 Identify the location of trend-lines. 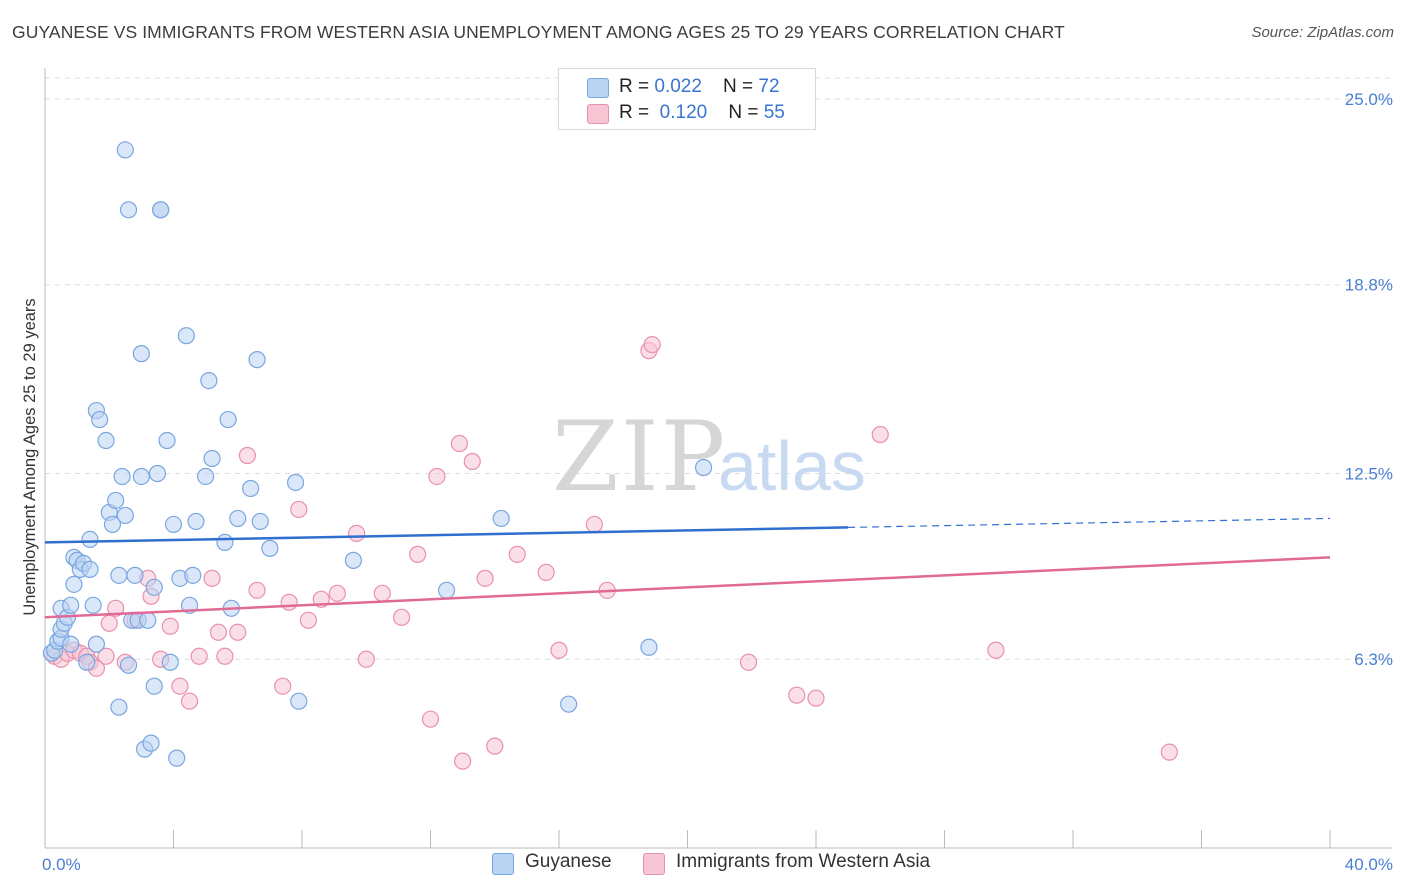
(687, 568).